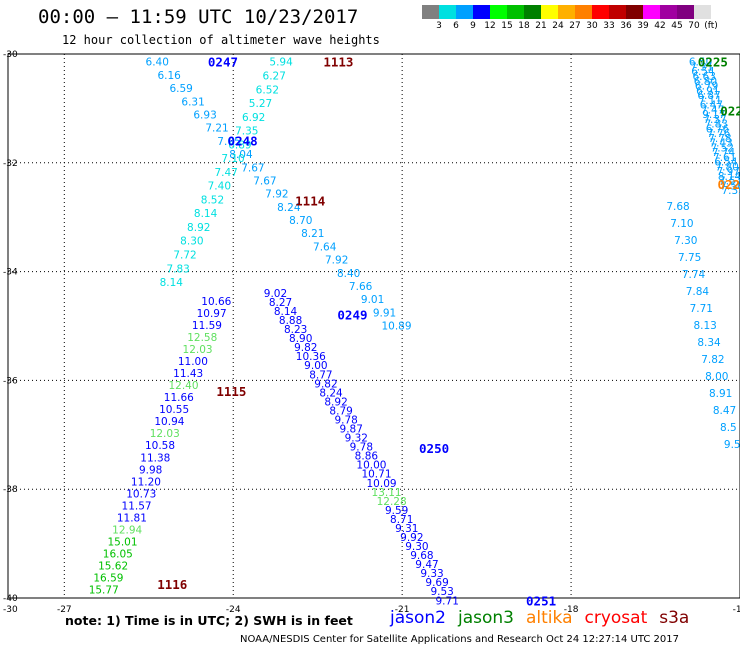  I want to click on wave-height-value: 6.76, so click(718, 129).